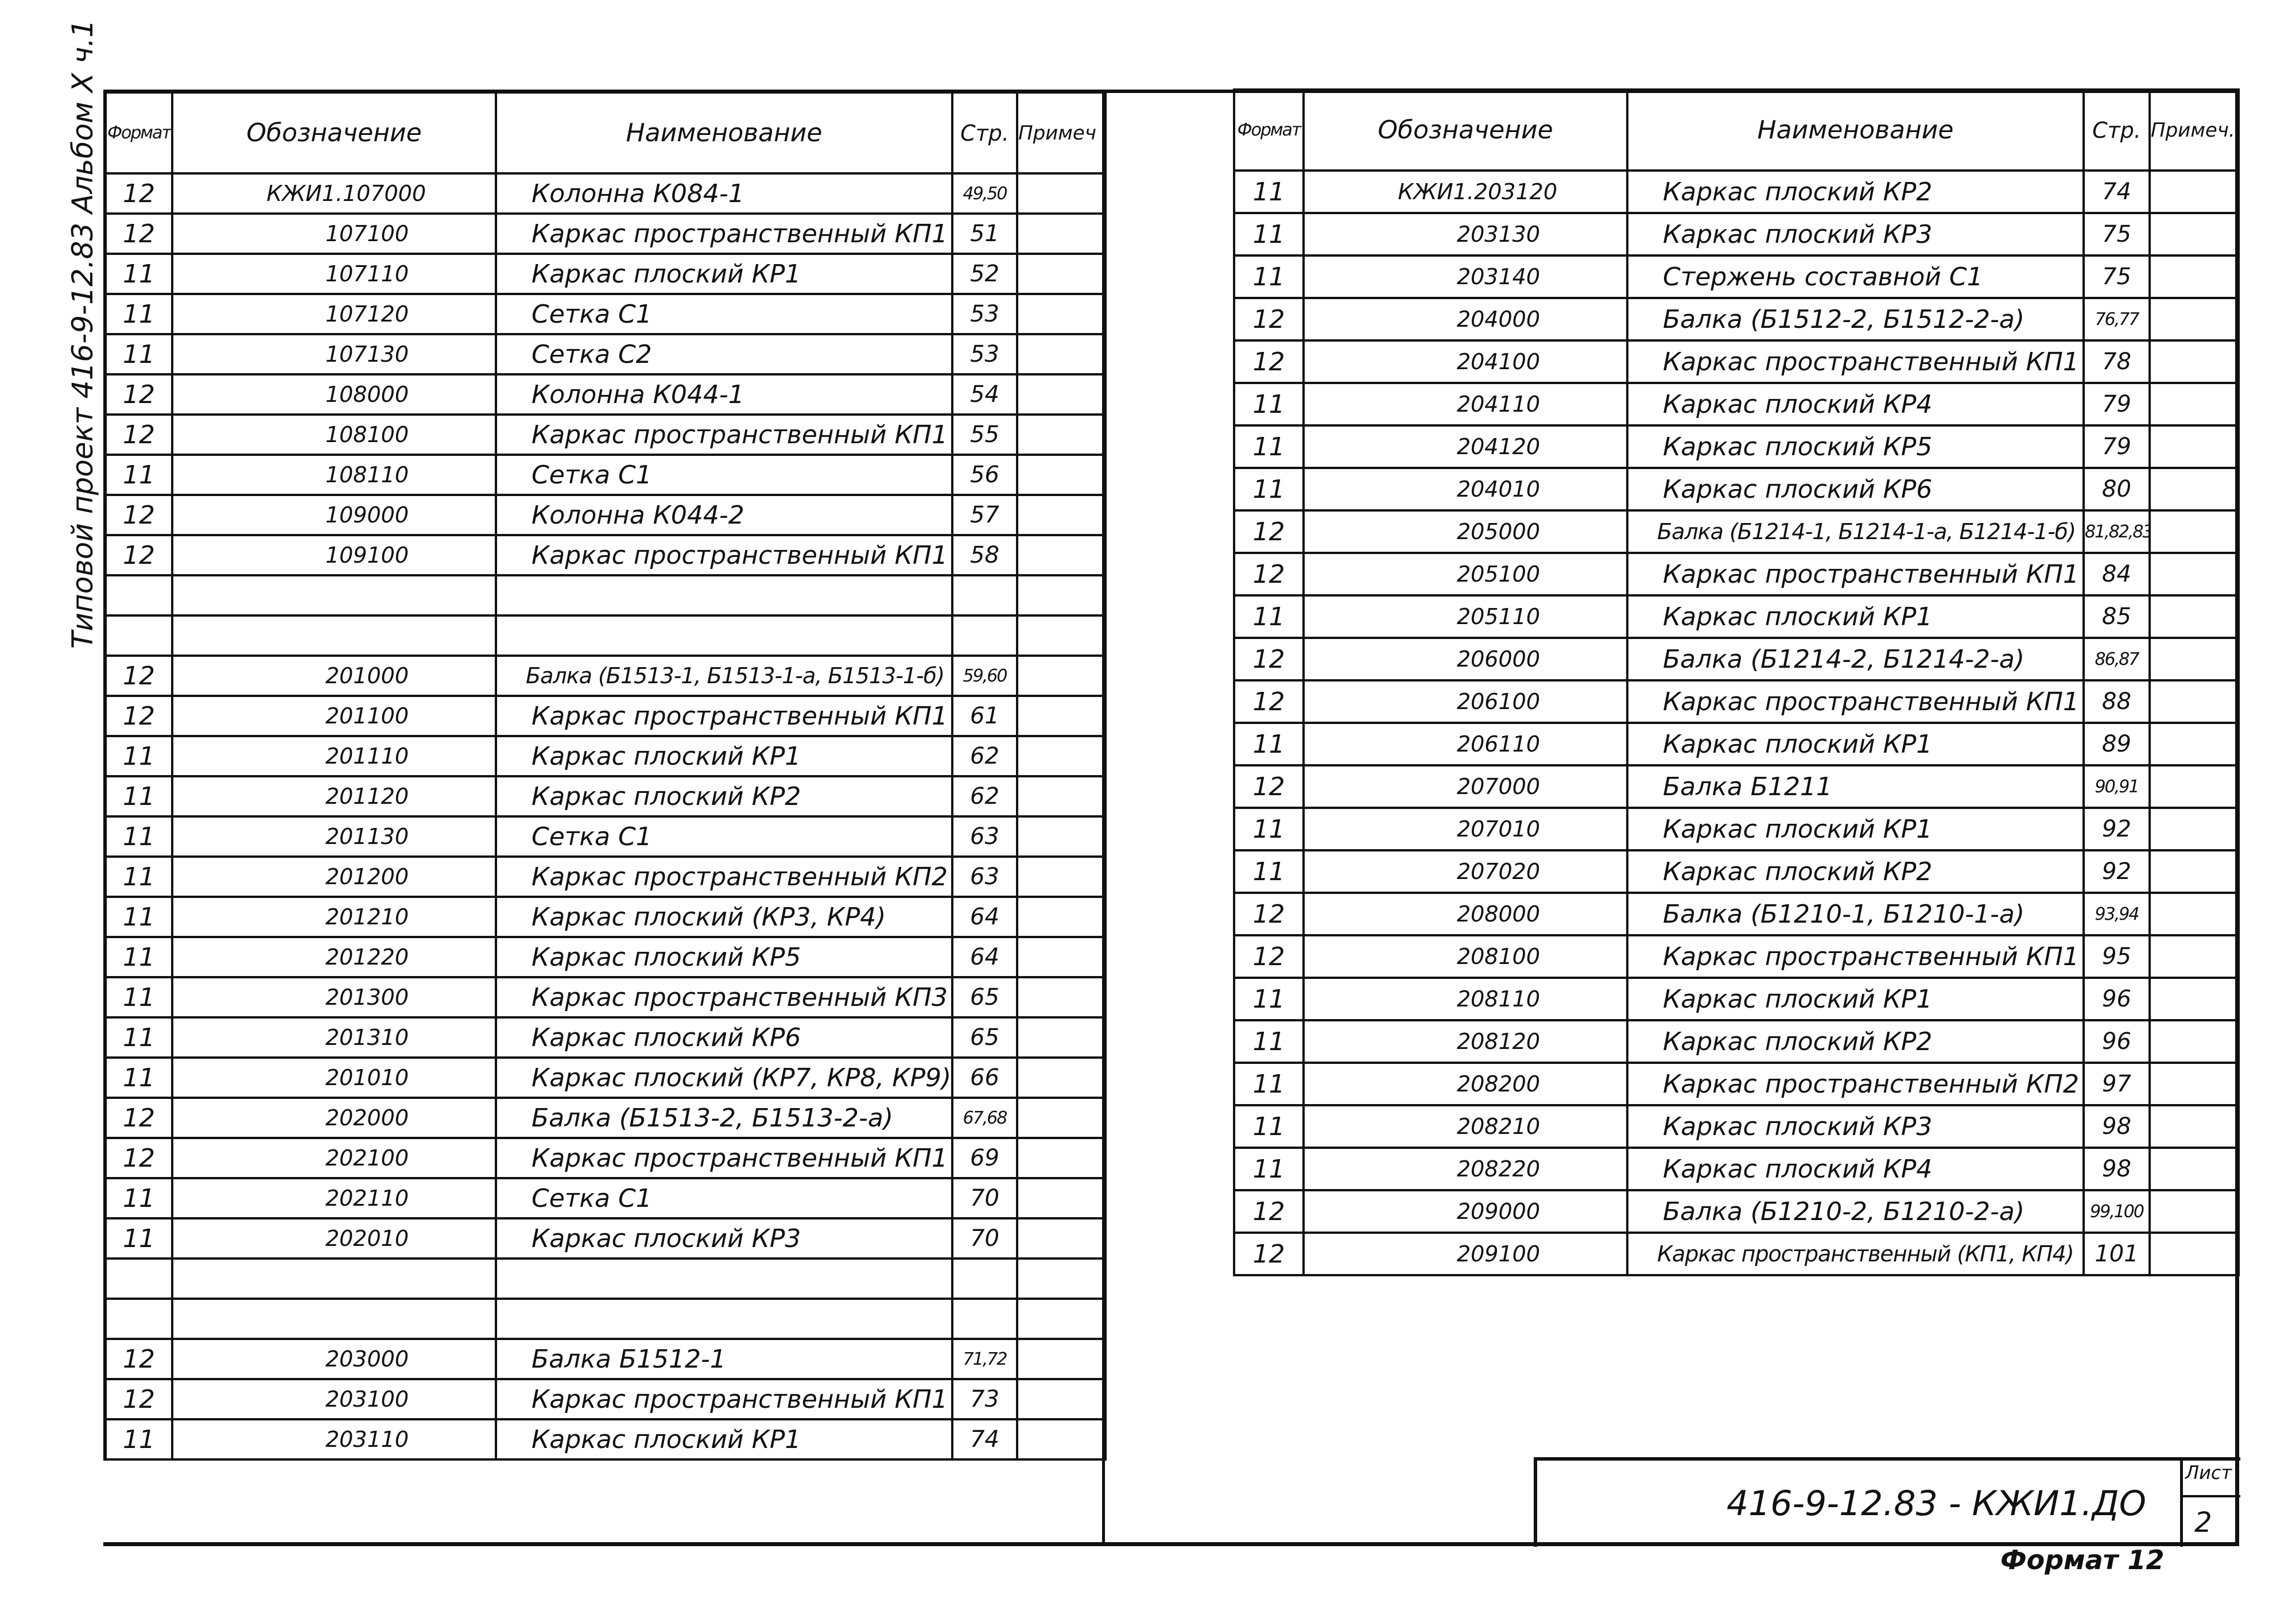 This screenshot has width=2296, height=1603. What do you see at coordinates (724, 998) in the screenshot?
I see `name-cell: Каркас пространственный КП3` at bounding box center [724, 998].